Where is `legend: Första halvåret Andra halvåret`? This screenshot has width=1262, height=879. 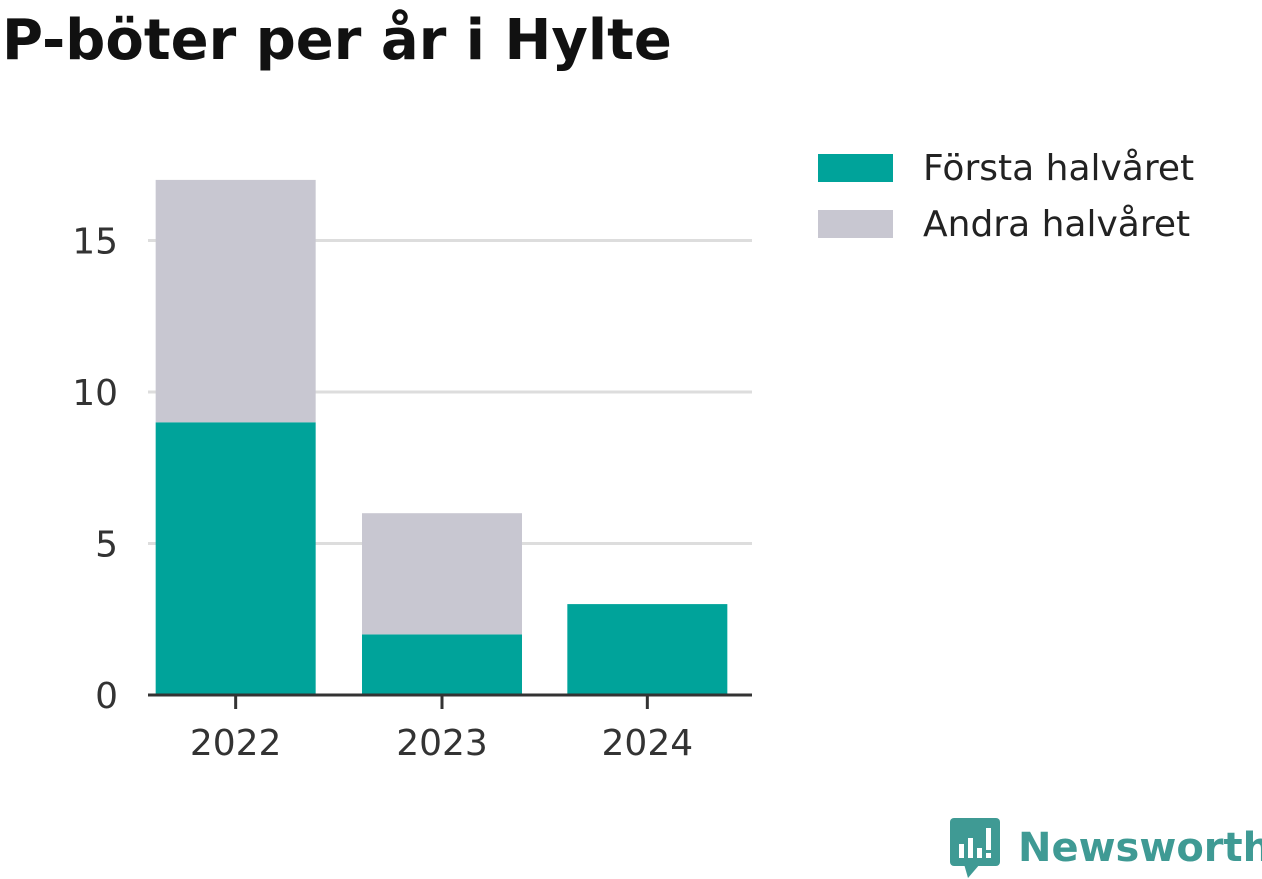
legend: Första halvåret Andra halvåret is located at coordinates (1006, 196).